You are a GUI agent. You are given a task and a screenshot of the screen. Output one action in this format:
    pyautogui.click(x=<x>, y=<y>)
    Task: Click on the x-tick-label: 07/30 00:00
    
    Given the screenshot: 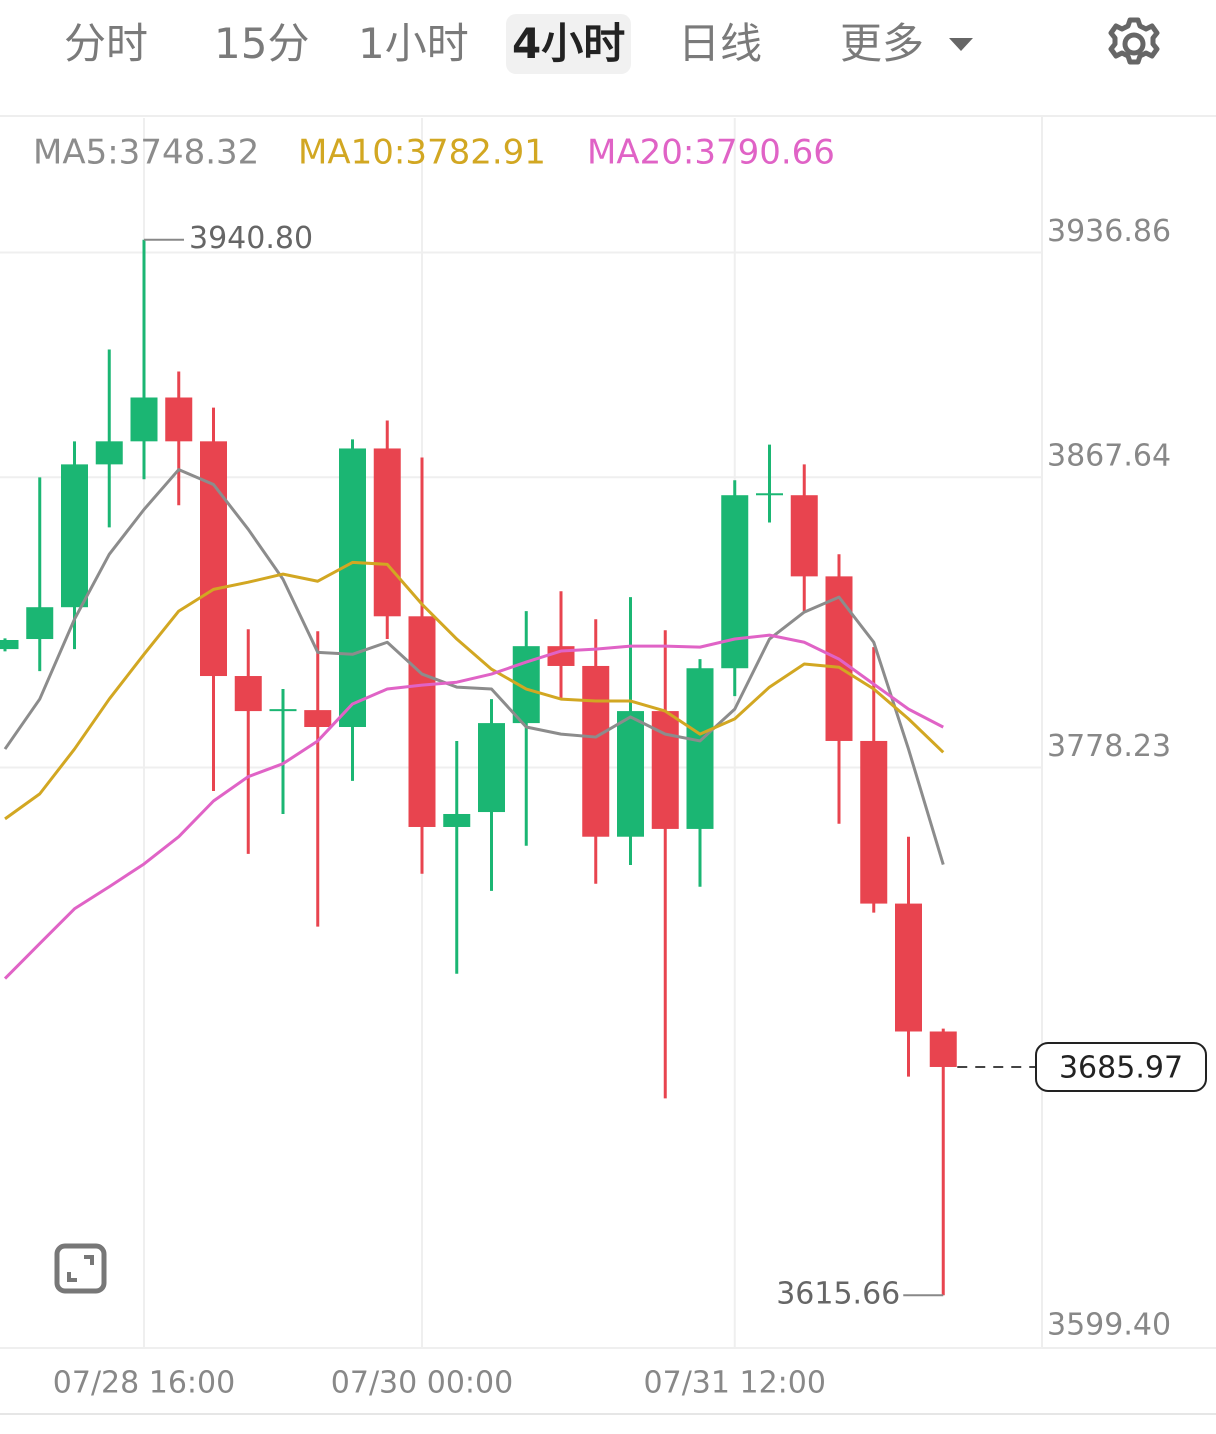 What is the action you would take?
    pyautogui.click(x=422, y=1383)
    